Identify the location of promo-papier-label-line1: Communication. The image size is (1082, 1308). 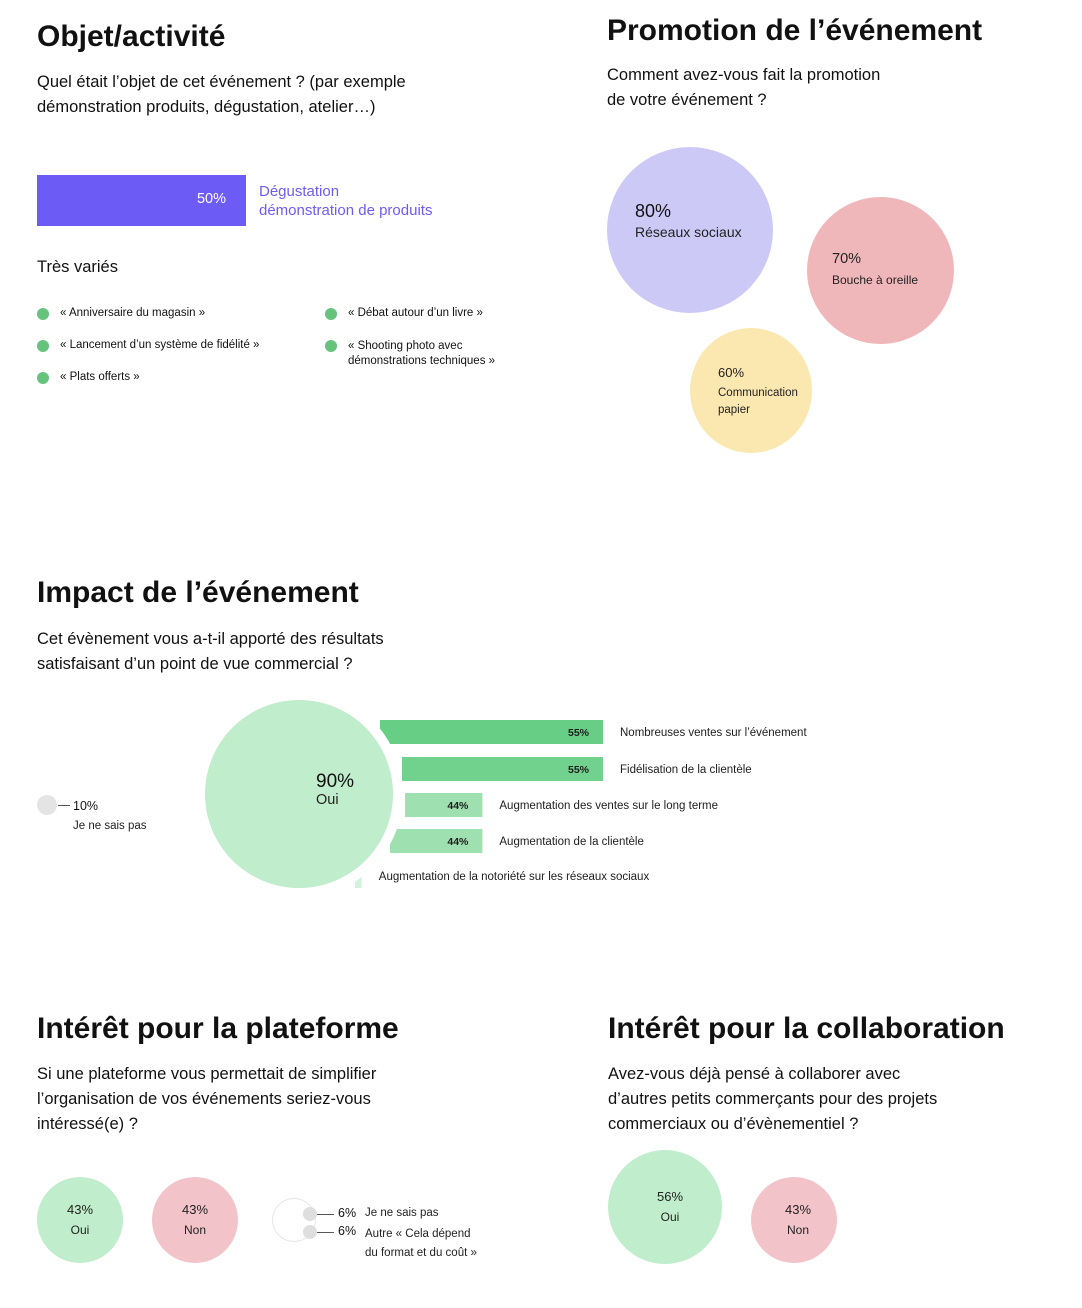
(758, 393).